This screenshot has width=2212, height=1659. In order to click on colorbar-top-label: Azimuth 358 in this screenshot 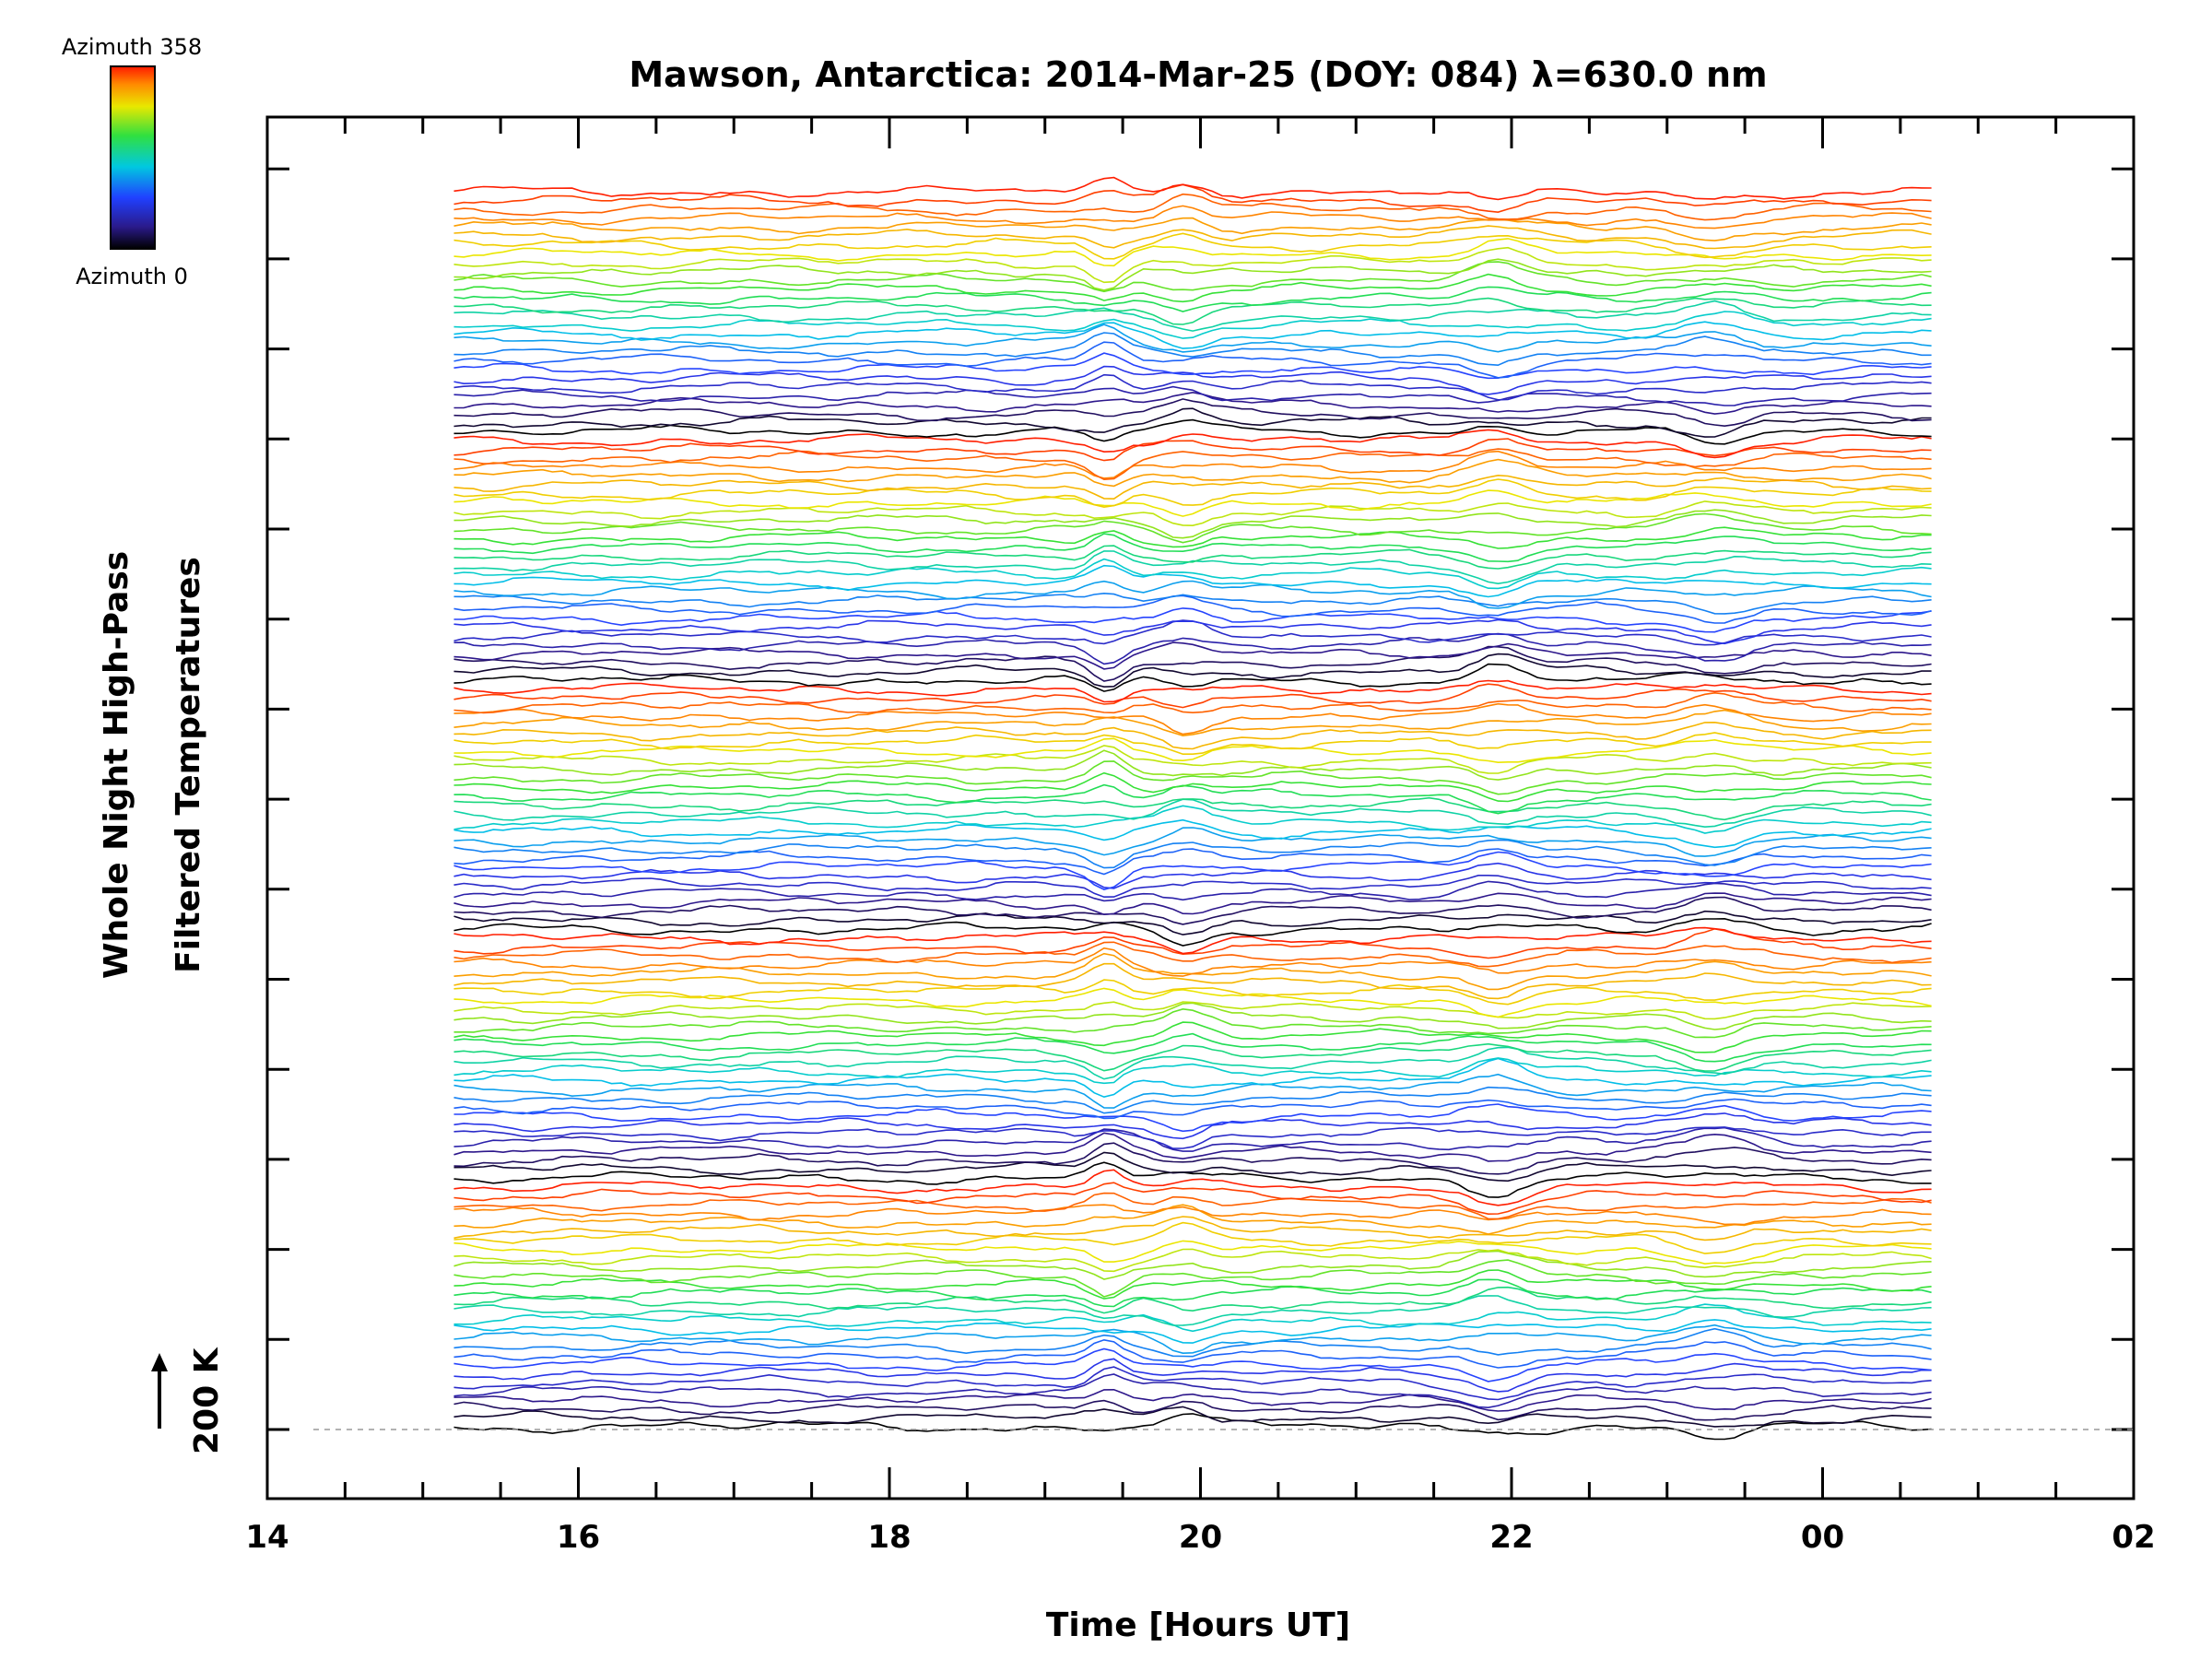, I will do `click(132, 47)`.